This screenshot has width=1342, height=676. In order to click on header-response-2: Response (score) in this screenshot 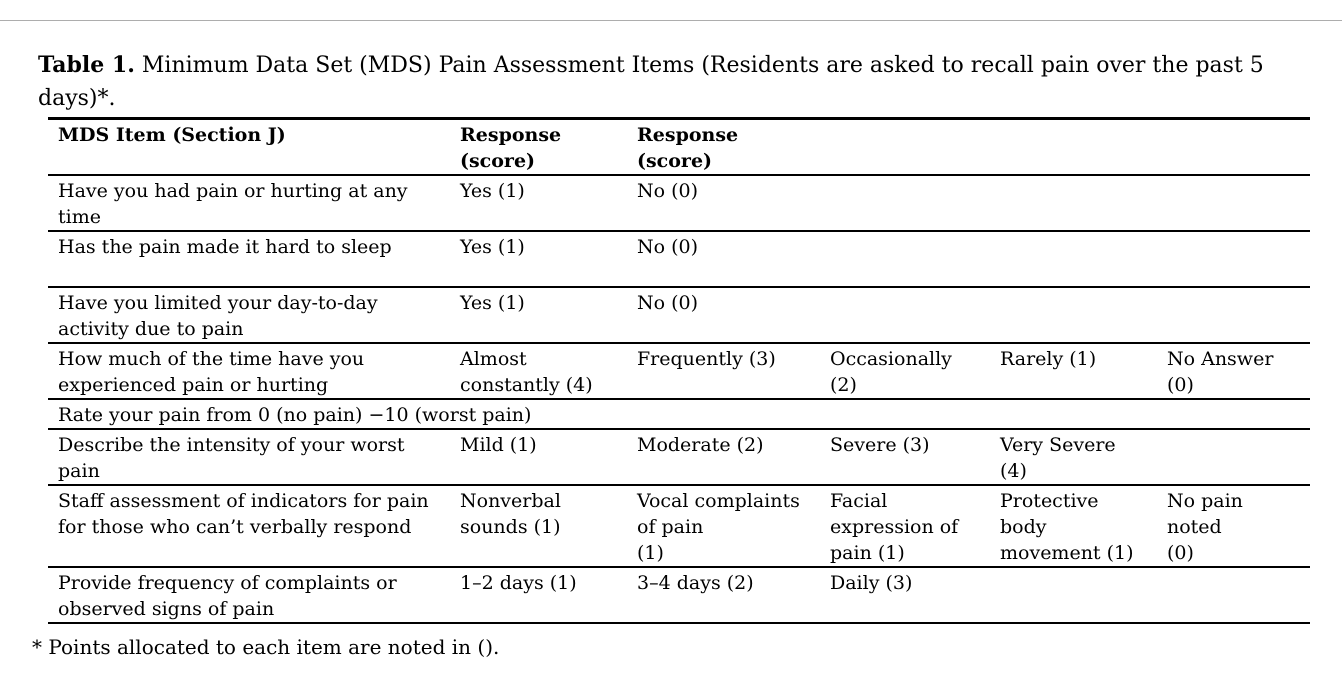, I will do `click(723, 147)`.